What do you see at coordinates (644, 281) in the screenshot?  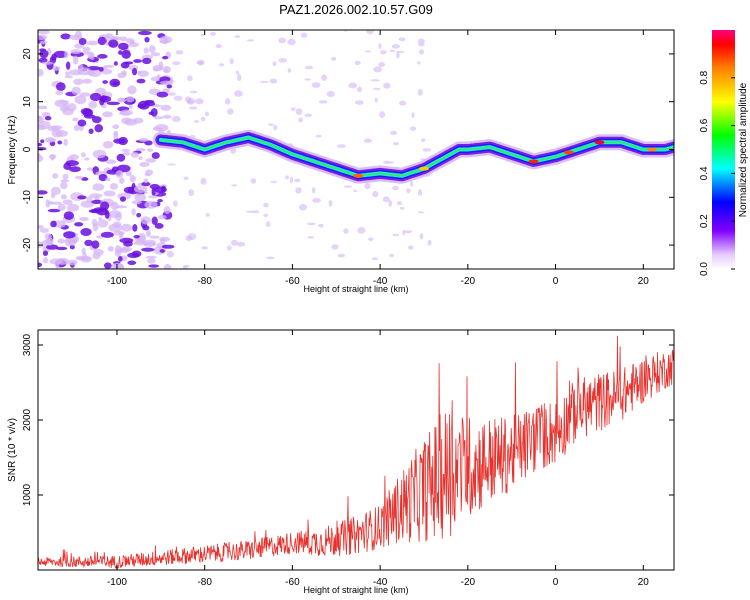 I see `spectrogram-x-tick-label: 20` at bounding box center [644, 281].